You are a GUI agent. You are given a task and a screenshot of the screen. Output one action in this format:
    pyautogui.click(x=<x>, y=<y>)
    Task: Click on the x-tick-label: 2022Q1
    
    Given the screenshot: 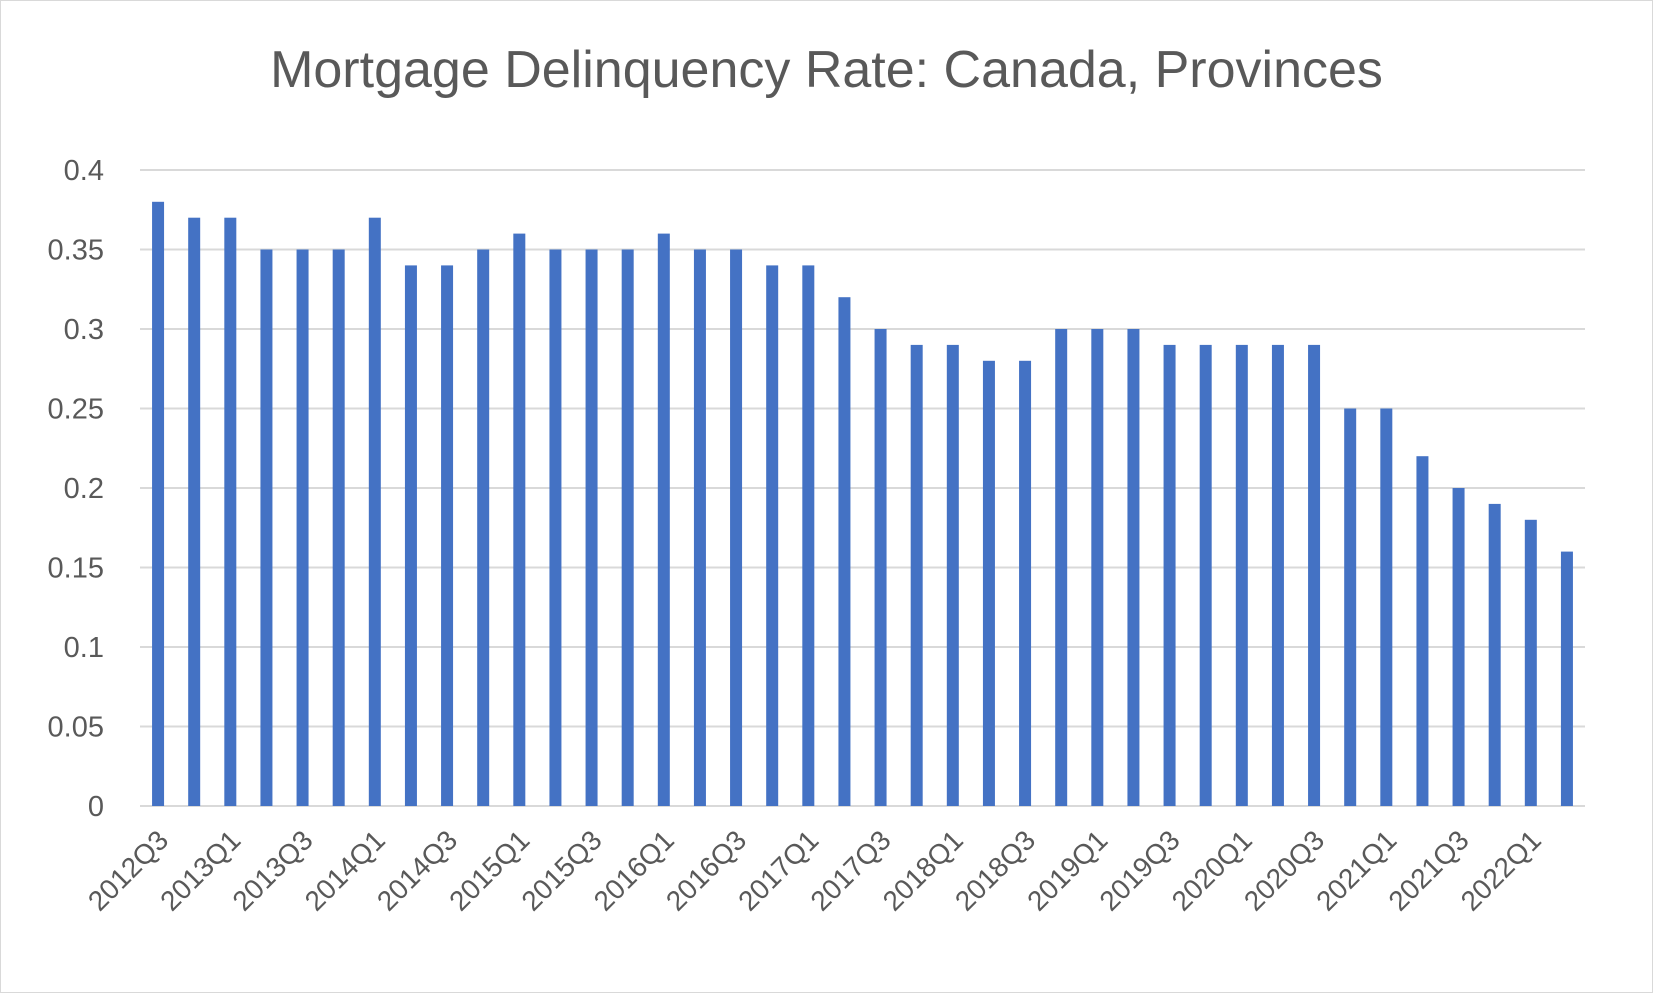 What is the action you would take?
    pyautogui.click(x=1501, y=870)
    